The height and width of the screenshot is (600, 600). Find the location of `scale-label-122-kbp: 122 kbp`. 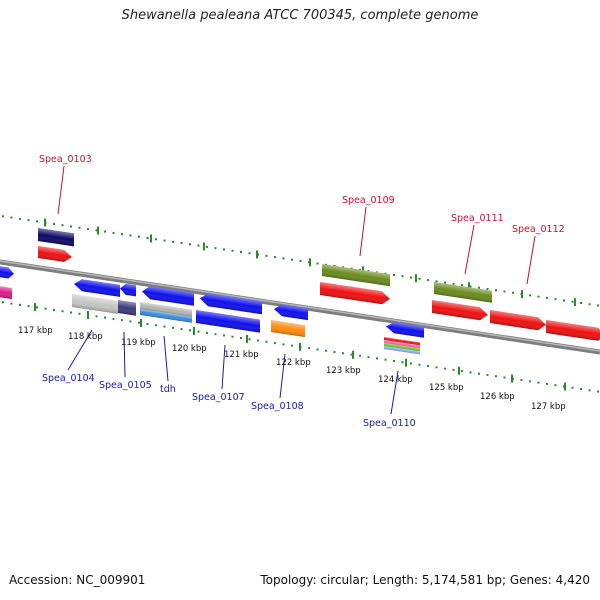

scale-label-122-kbp: 122 kbp is located at coordinates (293, 363).